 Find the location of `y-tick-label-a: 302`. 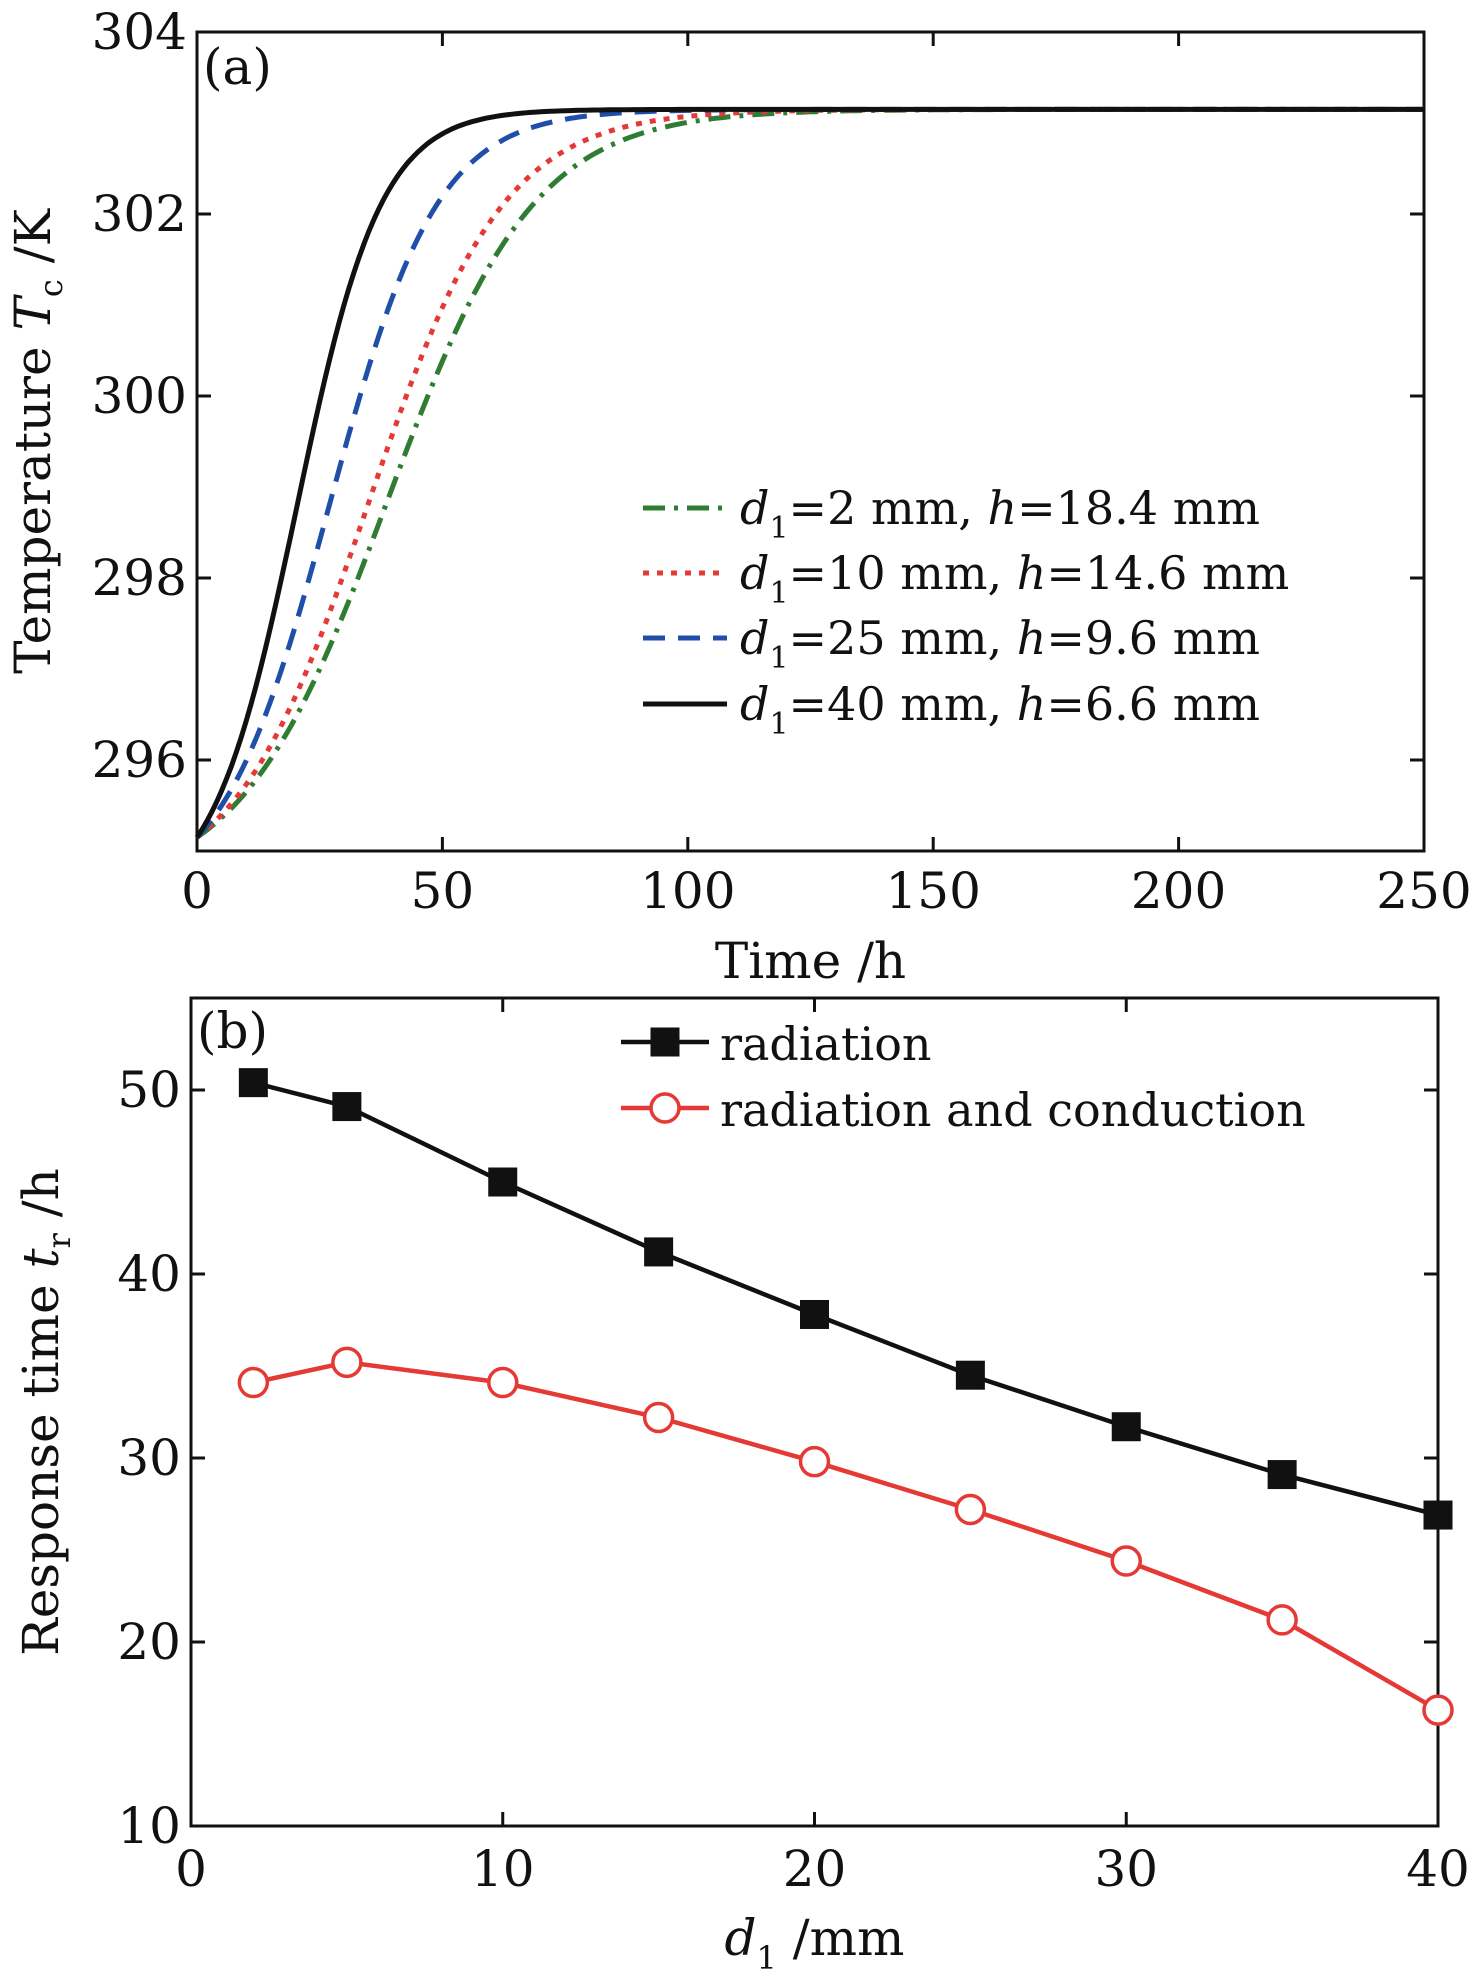

y-tick-label-a: 302 is located at coordinates (139, 214).